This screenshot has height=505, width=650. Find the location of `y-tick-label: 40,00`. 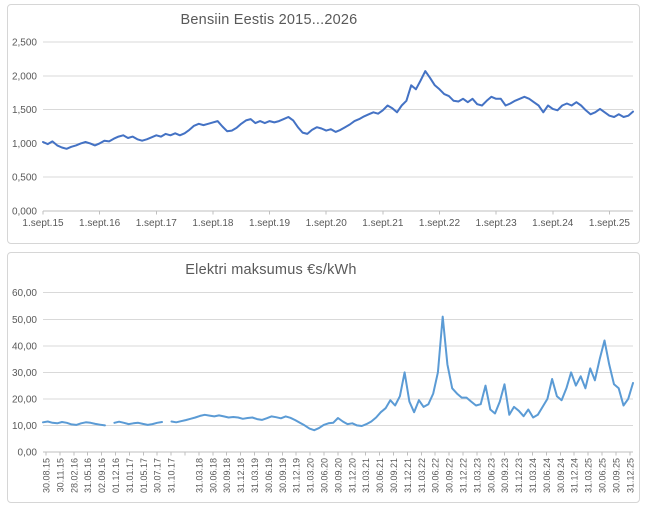

y-tick-label: 40,00 is located at coordinates (24, 346).